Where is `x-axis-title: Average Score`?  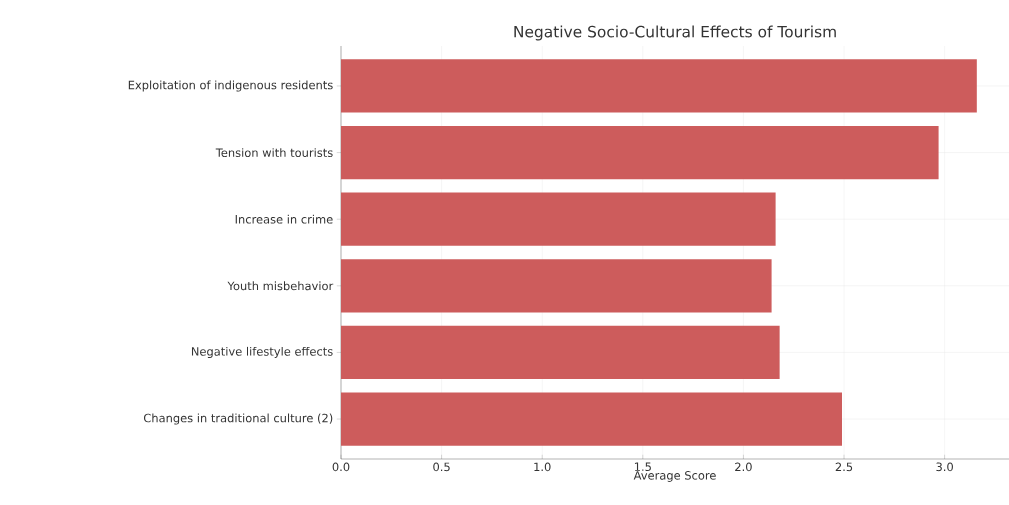 x-axis-title: Average Score is located at coordinates (674, 476).